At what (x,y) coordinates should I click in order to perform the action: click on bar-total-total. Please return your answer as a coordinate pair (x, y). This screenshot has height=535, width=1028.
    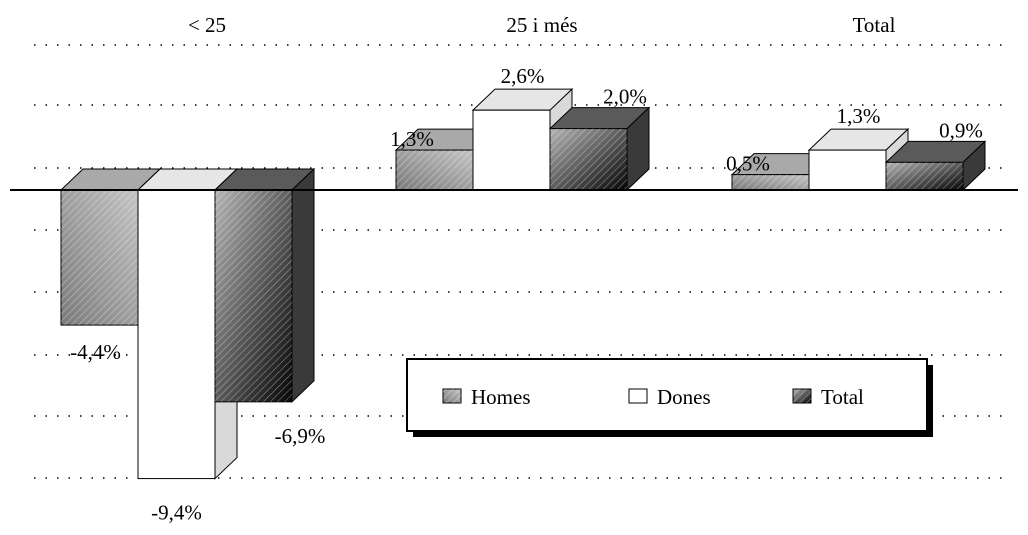
    Looking at the image, I should click on (935, 166).